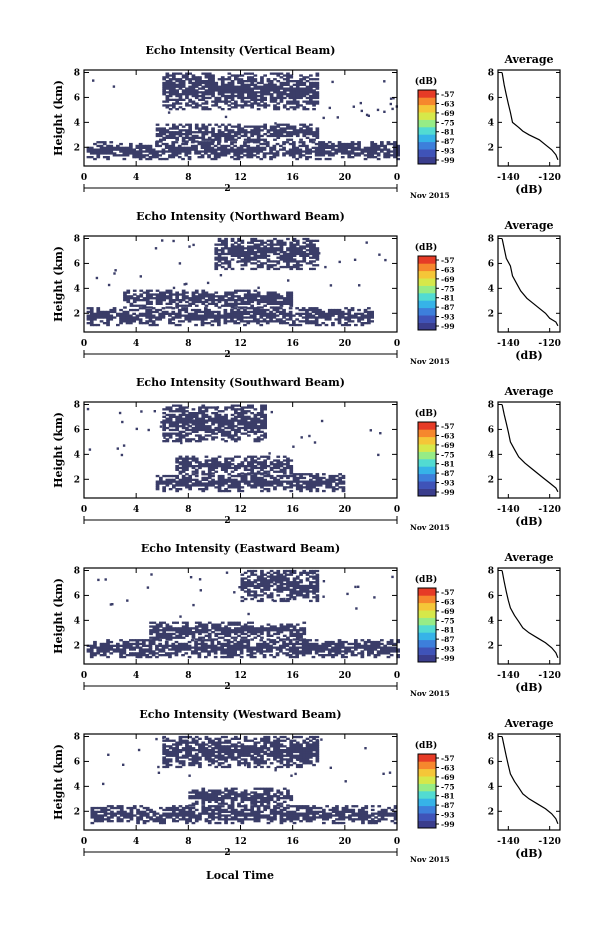 This screenshot has width=614, height=929. Describe the element at coordinates (491, 264) in the screenshot. I see `profile-y-tick-label: 6` at that location.